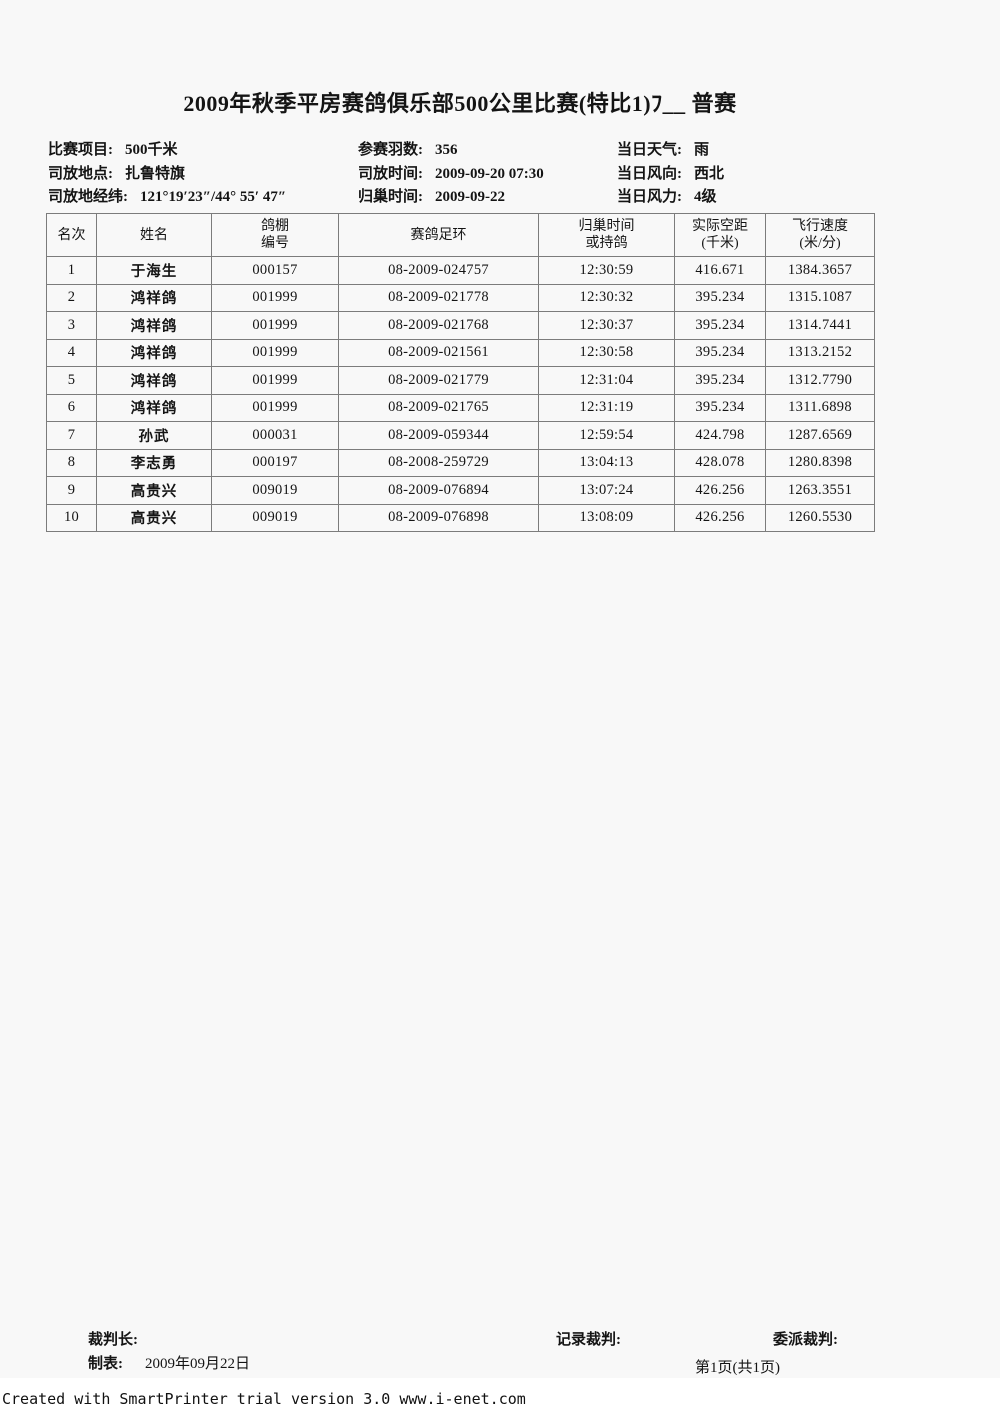 Image resolution: width=1000 pixels, height=1413 pixels. What do you see at coordinates (88, 197) in the screenshot?
I see `info-label: 司放地经纬:` at bounding box center [88, 197].